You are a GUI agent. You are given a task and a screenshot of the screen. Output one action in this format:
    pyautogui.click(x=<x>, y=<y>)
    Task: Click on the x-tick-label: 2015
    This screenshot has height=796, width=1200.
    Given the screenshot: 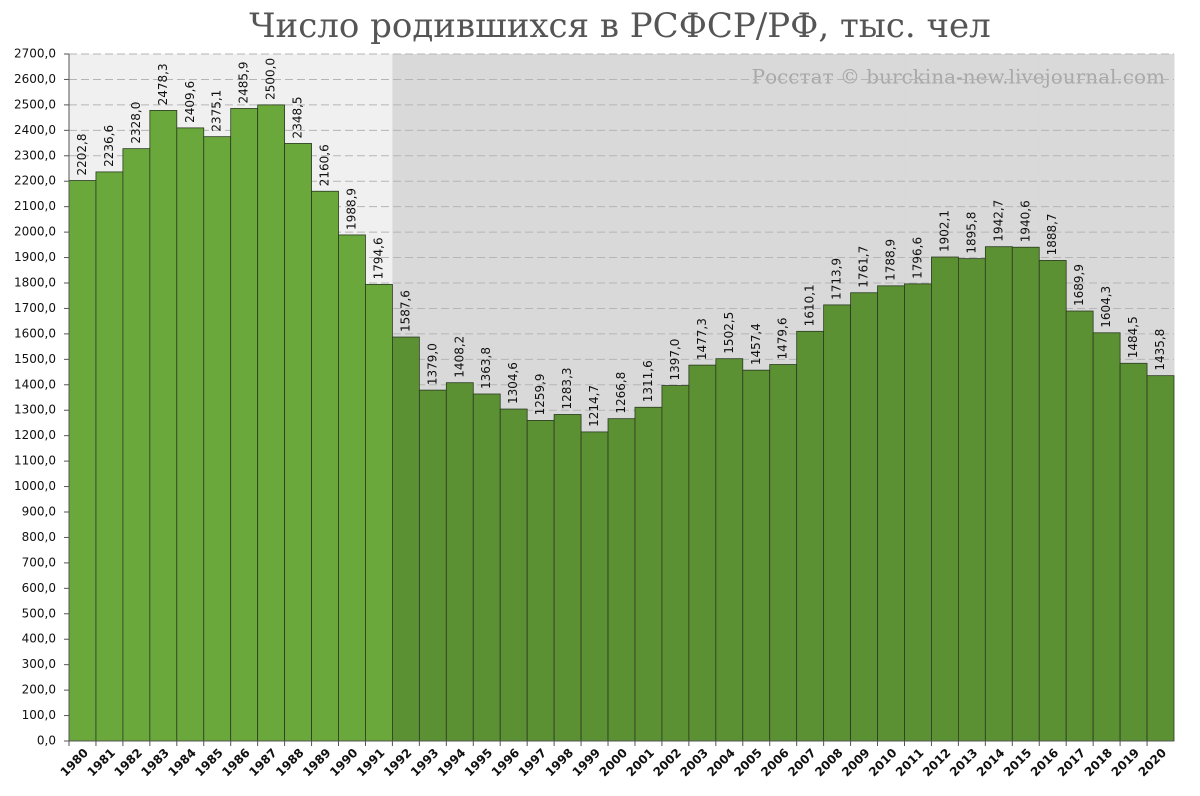 What is the action you would take?
    pyautogui.click(x=1018, y=763)
    